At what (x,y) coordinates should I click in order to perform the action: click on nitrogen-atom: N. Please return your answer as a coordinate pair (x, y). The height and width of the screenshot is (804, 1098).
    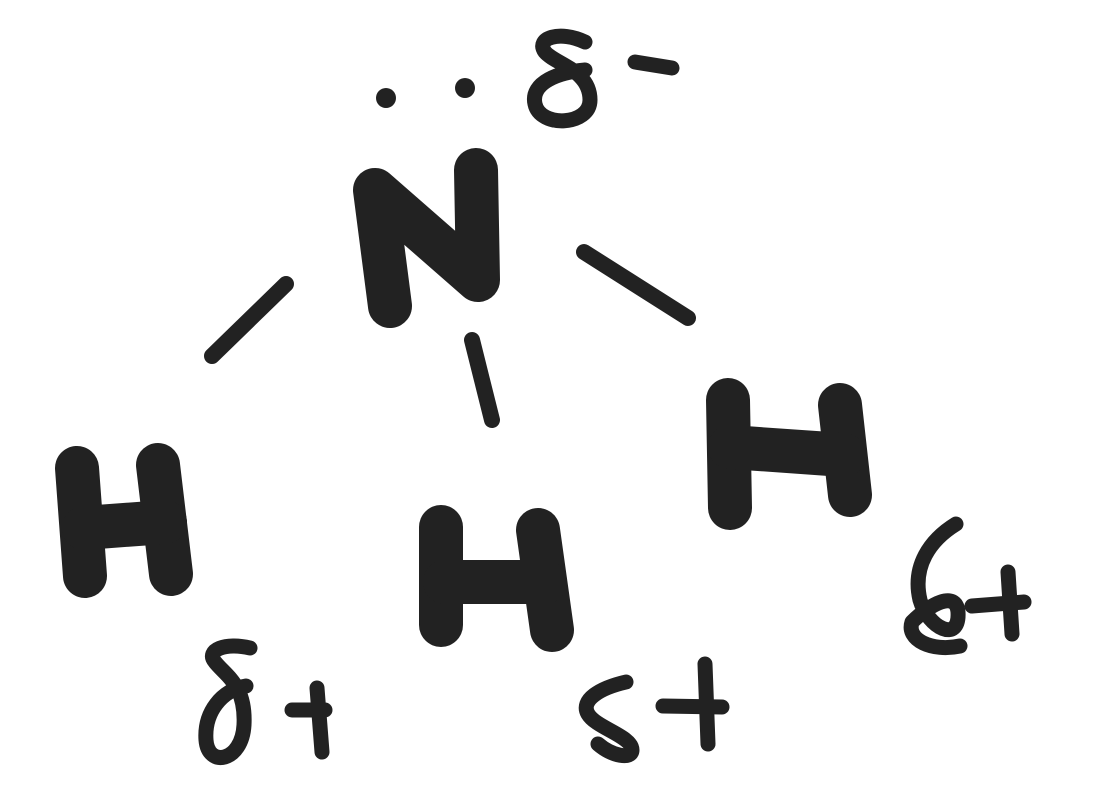
    Looking at the image, I should click on (426, 238).